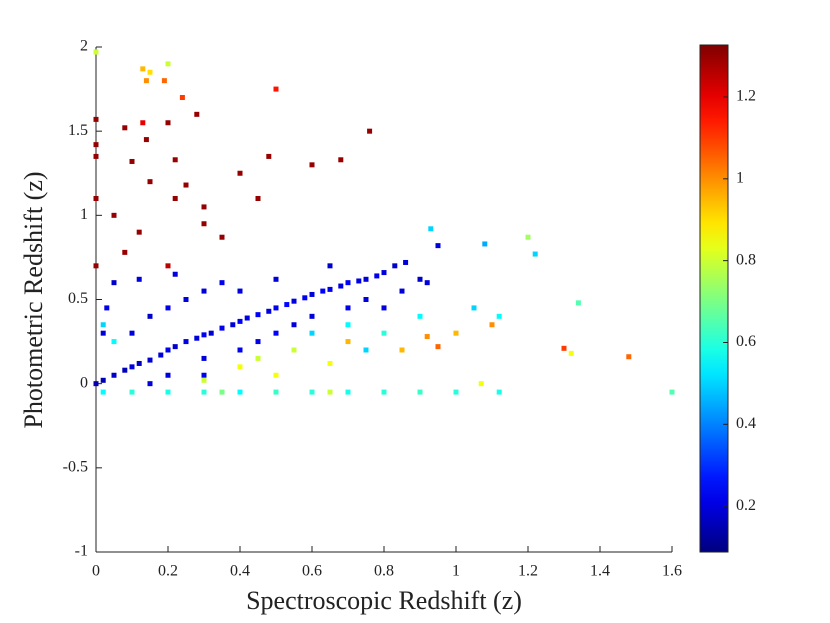 The height and width of the screenshot is (623, 830). Describe the element at coordinates (78, 298) in the screenshot. I see `y-tick-label: 0.5` at that location.